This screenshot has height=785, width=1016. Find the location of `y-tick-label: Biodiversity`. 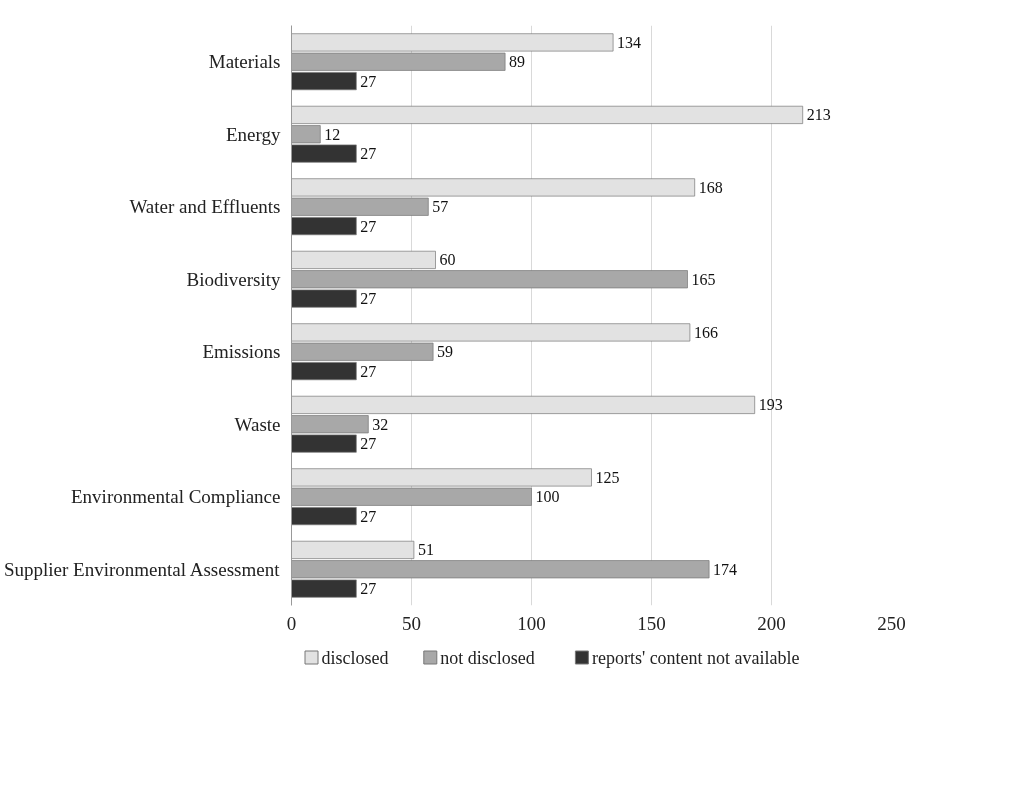

y-tick-label: Biodiversity is located at coordinates (233, 279).